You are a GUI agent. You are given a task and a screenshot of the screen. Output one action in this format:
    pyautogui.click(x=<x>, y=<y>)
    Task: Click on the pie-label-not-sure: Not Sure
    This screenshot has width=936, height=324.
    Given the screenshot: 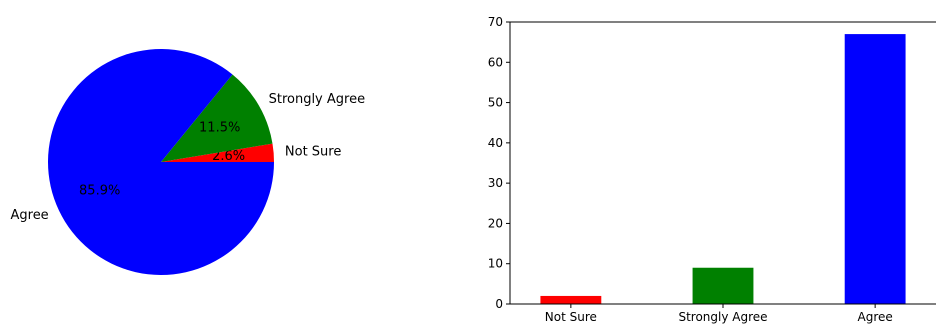 What is the action you would take?
    pyautogui.click(x=313, y=151)
    